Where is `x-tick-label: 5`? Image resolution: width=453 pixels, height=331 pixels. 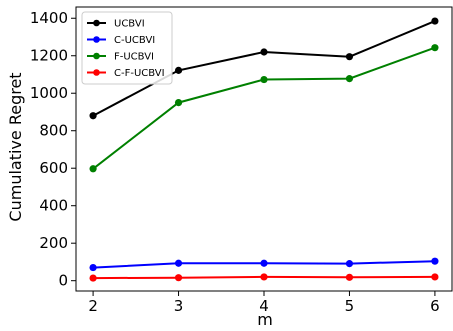
x-tick-label: 5 is located at coordinates (350, 306).